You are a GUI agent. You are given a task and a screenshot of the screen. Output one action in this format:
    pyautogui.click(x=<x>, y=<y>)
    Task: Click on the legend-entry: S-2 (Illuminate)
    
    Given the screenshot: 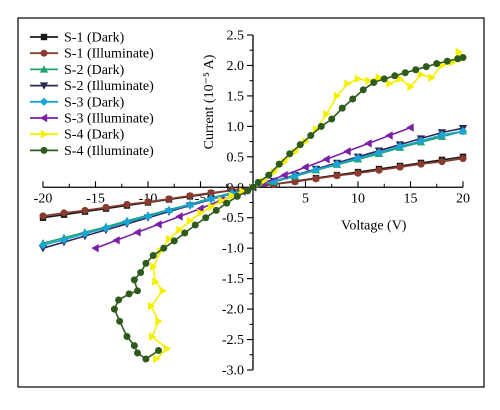 What is the action you would take?
    pyautogui.click(x=92, y=86)
    